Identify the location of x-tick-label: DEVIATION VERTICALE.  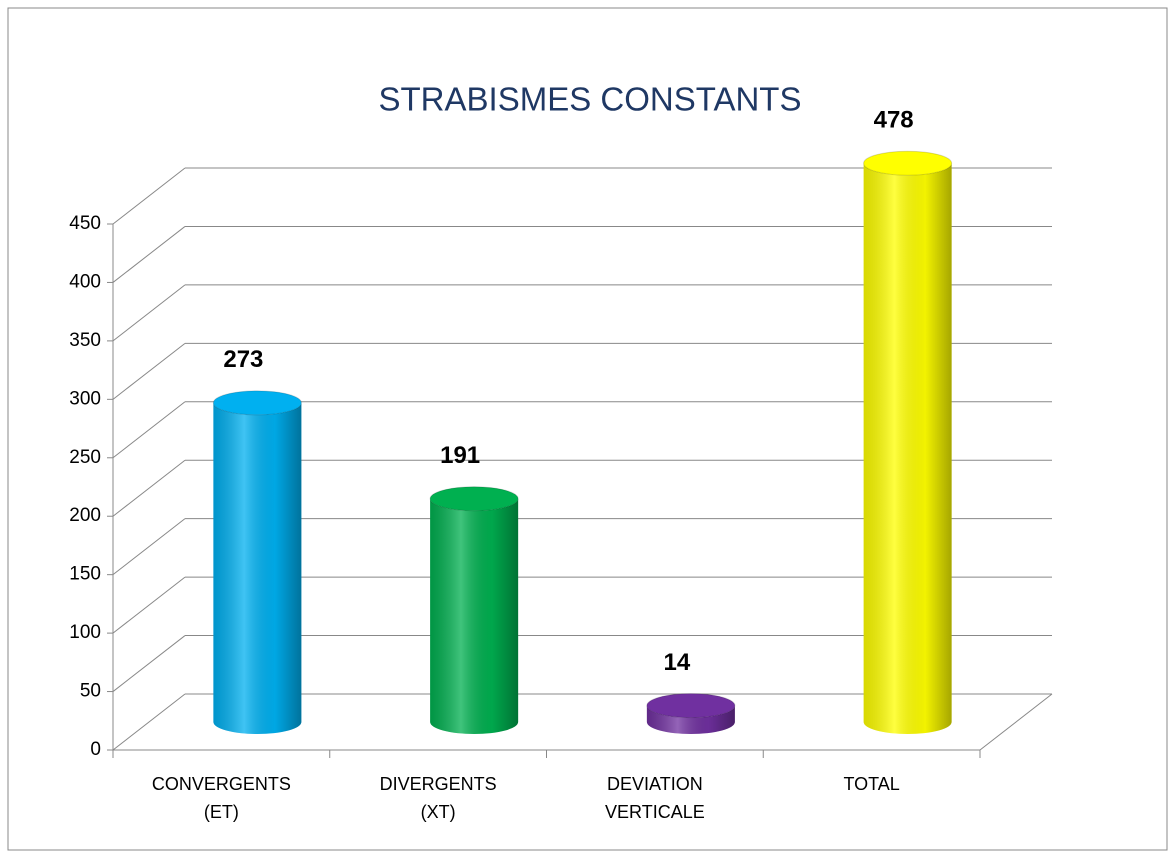
(655, 798).